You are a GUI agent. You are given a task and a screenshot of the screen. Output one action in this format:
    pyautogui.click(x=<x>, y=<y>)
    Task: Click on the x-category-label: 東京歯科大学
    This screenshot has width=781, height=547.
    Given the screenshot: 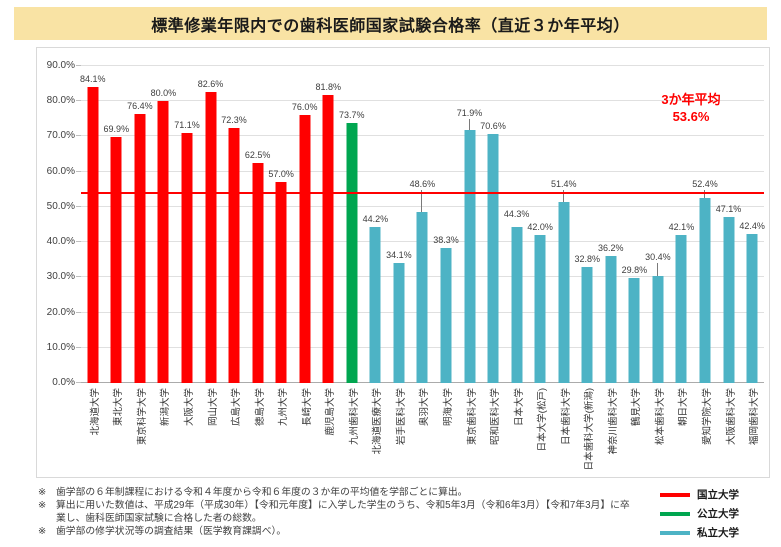 What is the action you would take?
    pyautogui.click(x=472, y=417)
    